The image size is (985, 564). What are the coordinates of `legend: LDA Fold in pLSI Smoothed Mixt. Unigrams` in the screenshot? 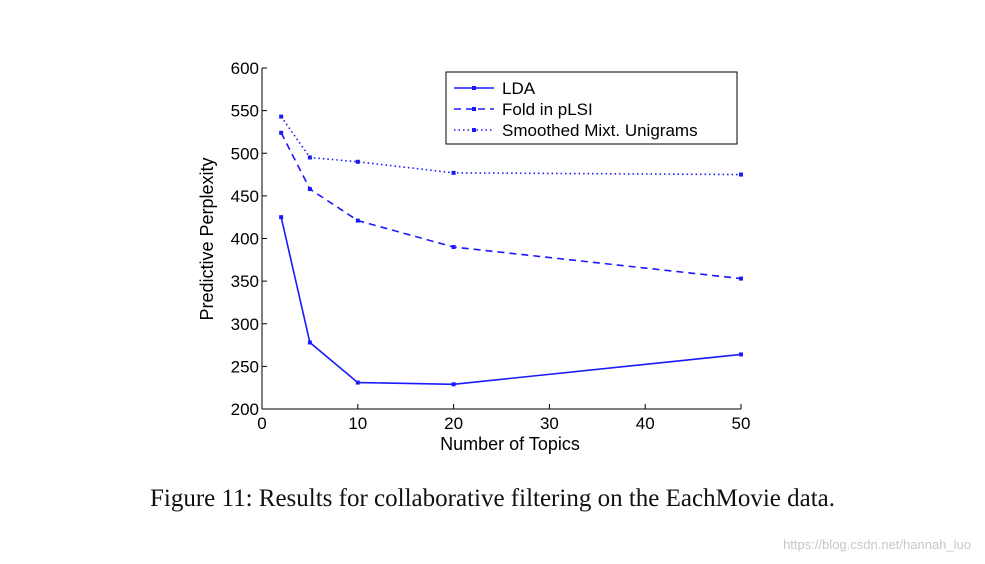 It's located at (591, 108).